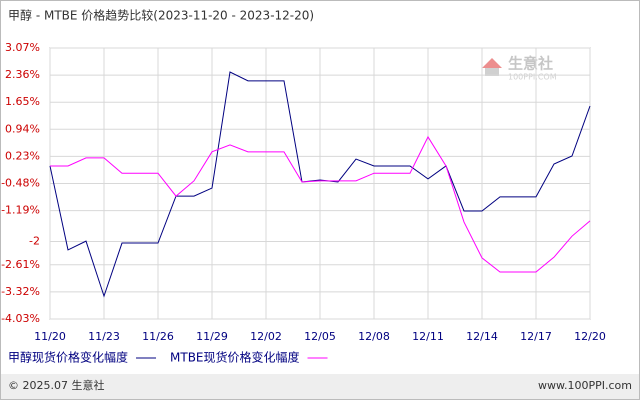  I want to click on y-tick-label: -2, so click(34, 241).